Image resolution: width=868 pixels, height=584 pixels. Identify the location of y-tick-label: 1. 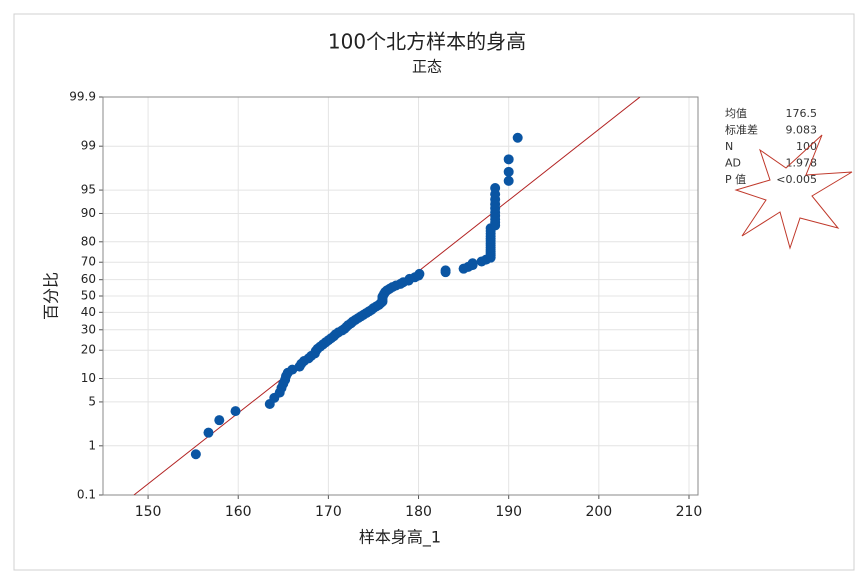
(92, 445).